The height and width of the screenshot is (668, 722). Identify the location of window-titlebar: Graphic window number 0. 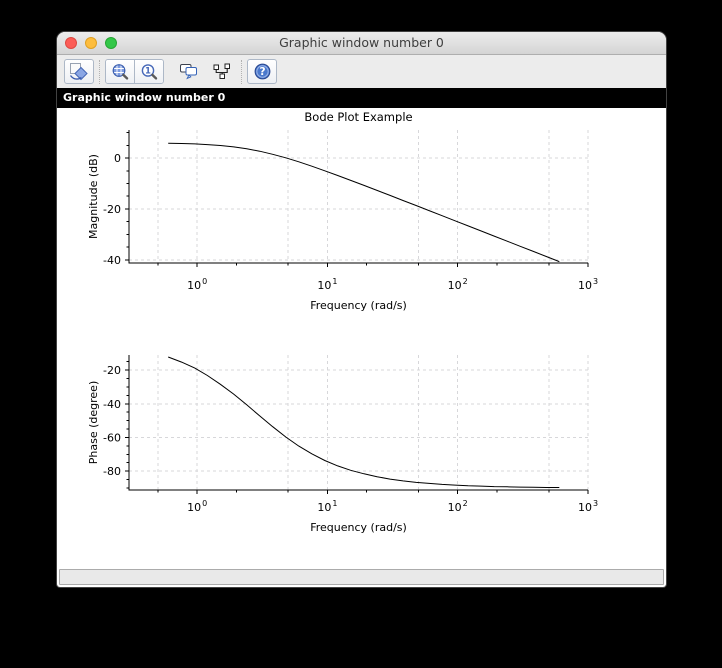
(361, 43).